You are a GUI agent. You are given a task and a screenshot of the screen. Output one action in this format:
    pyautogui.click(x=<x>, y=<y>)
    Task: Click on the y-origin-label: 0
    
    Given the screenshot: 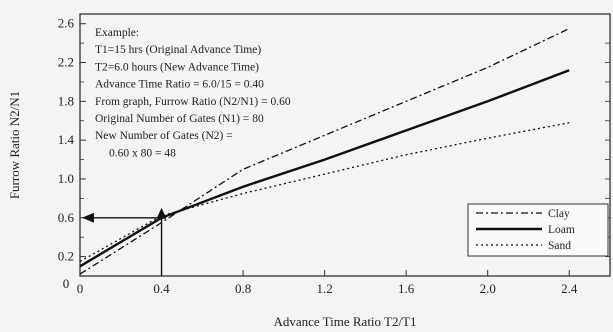 What is the action you would take?
    pyautogui.click(x=66, y=283)
    